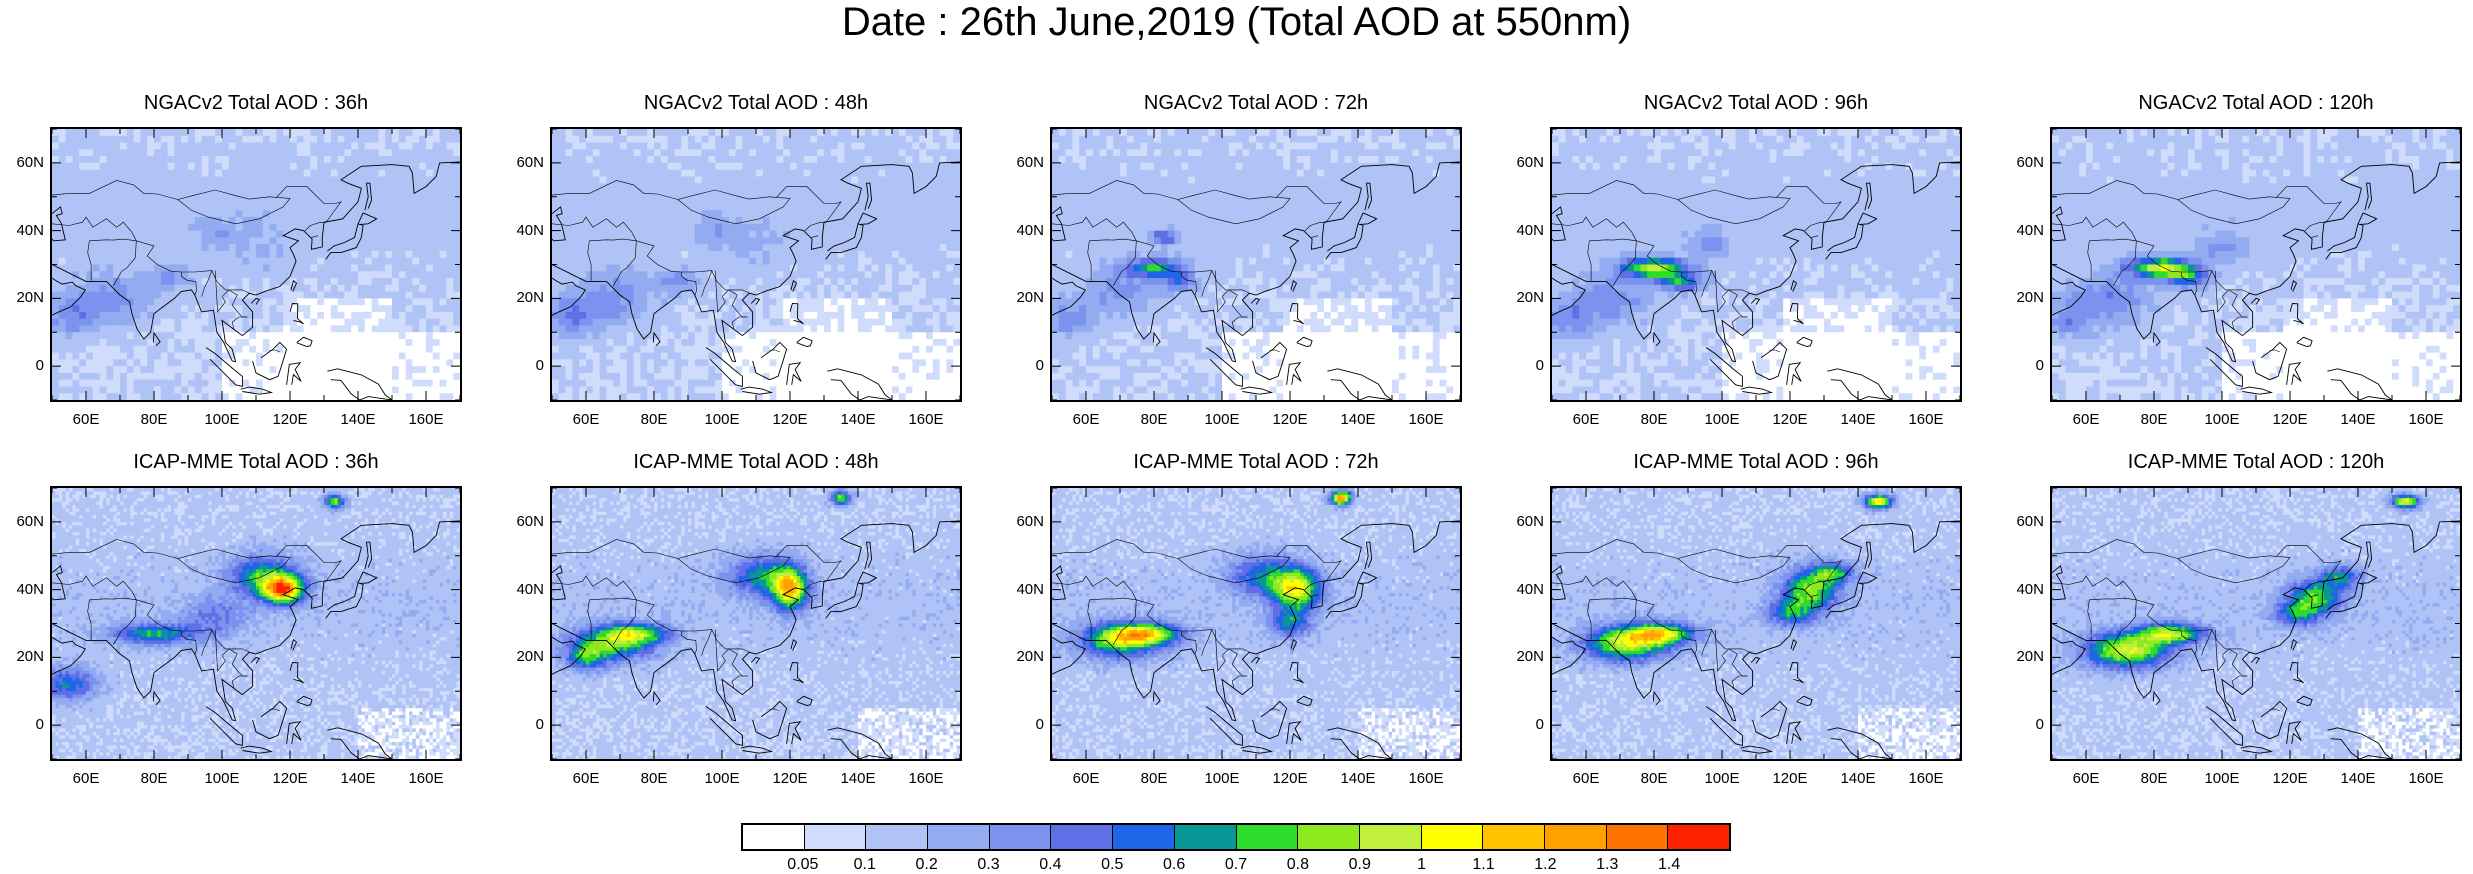 This screenshot has width=2473, height=874. I want to click on panel-title: NGACv2 Total AOD : 36h, so click(256, 105).